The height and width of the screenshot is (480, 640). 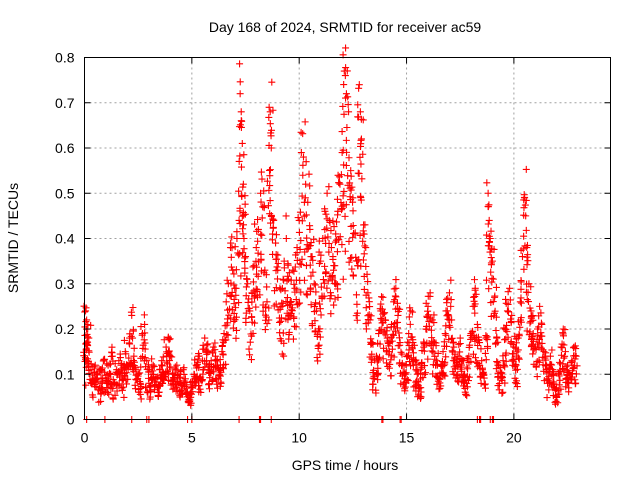 What do you see at coordinates (345, 465) in the screenshot?
I see `x-axis-label: GPS time / hours` at bounding box center [345, 465].